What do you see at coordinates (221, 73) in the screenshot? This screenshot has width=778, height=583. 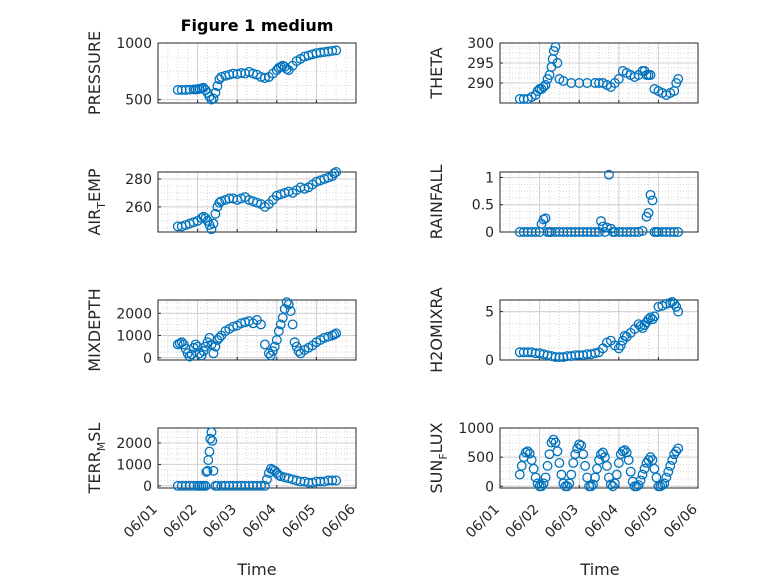 I see `subplot-pressure: 500 1000 PRESSURE` at bounding box center [221, 73].